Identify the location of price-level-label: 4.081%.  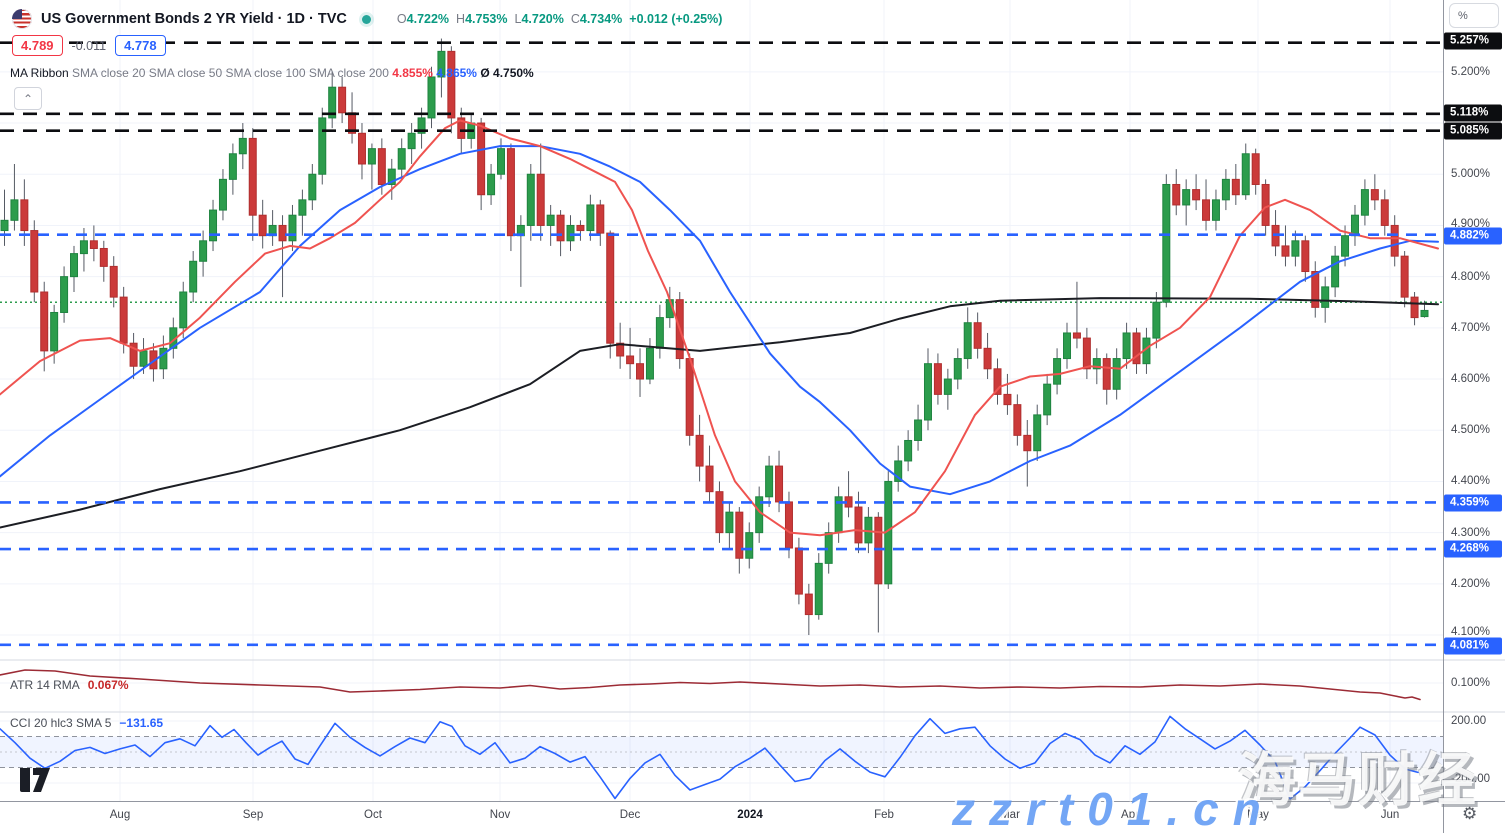
(1473, 646).